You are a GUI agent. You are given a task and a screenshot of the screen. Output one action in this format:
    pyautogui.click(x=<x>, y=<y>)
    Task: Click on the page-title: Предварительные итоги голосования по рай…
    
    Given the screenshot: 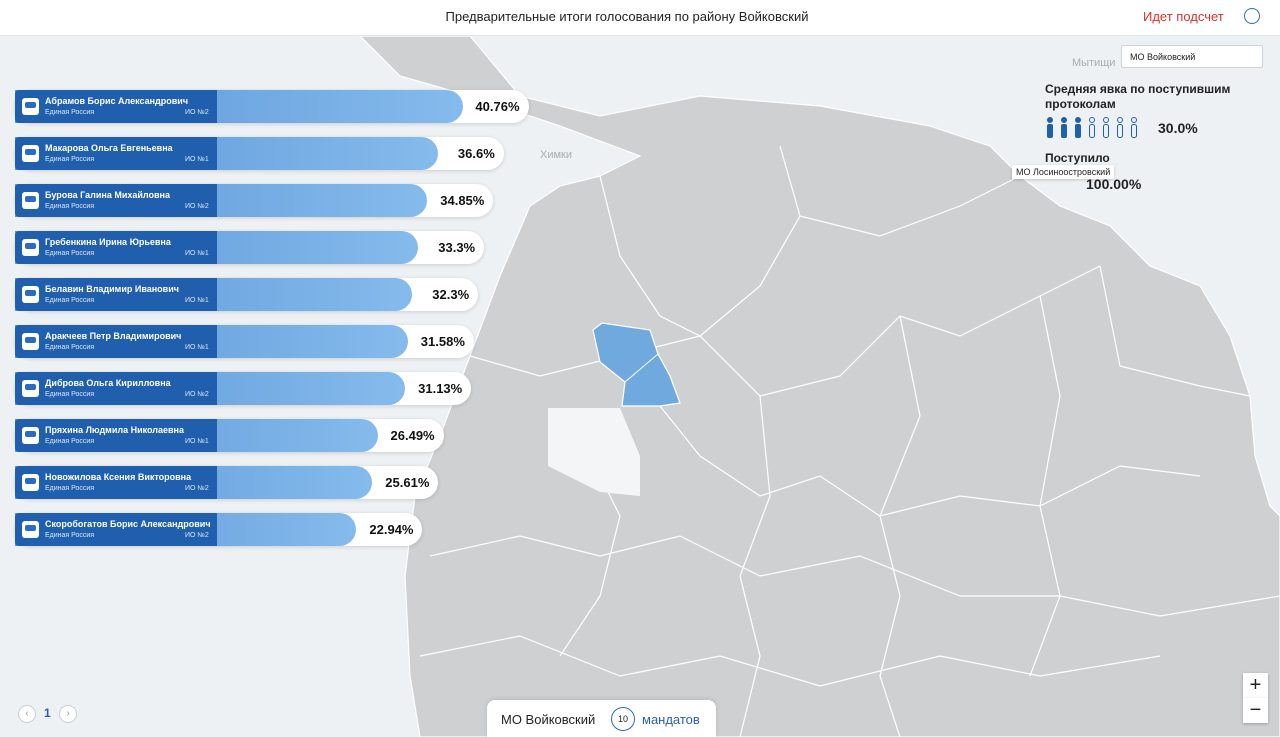 What is the action you would take?
    pyautogui.click(x=627, y=16)
    